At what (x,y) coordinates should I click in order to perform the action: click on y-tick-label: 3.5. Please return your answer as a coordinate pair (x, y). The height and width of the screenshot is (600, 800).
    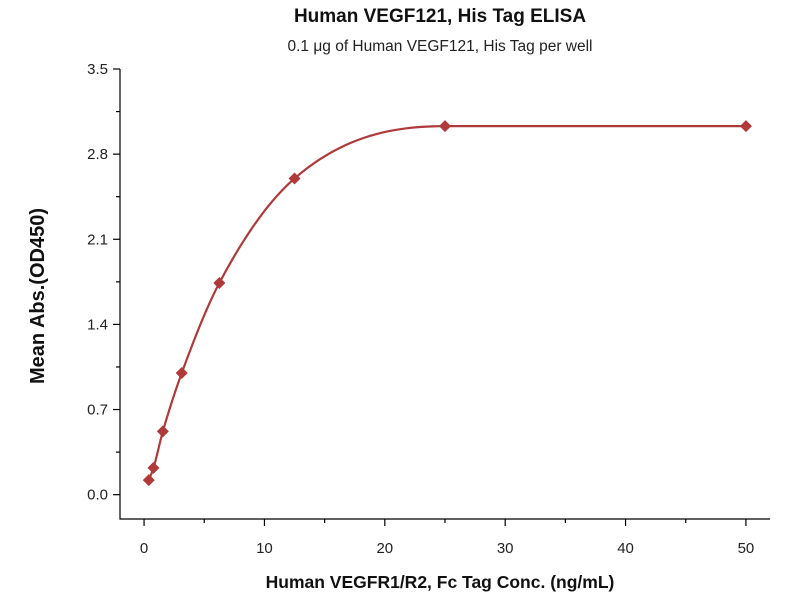
    Looking at the image, I should click on (97, 69).